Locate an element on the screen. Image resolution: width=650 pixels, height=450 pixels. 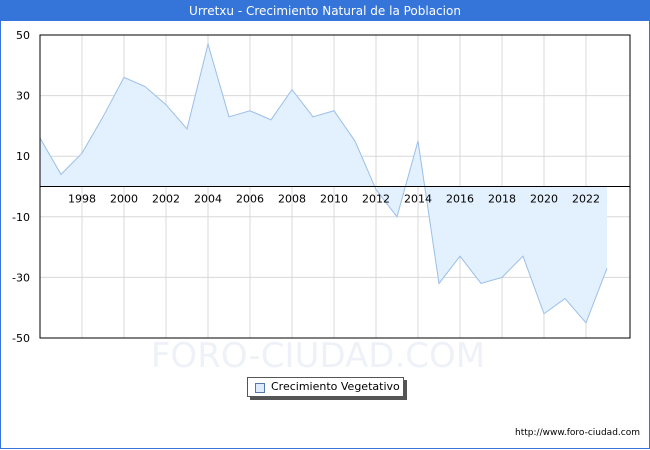
svg-text: 1998 is located at coordinates (82, 199).